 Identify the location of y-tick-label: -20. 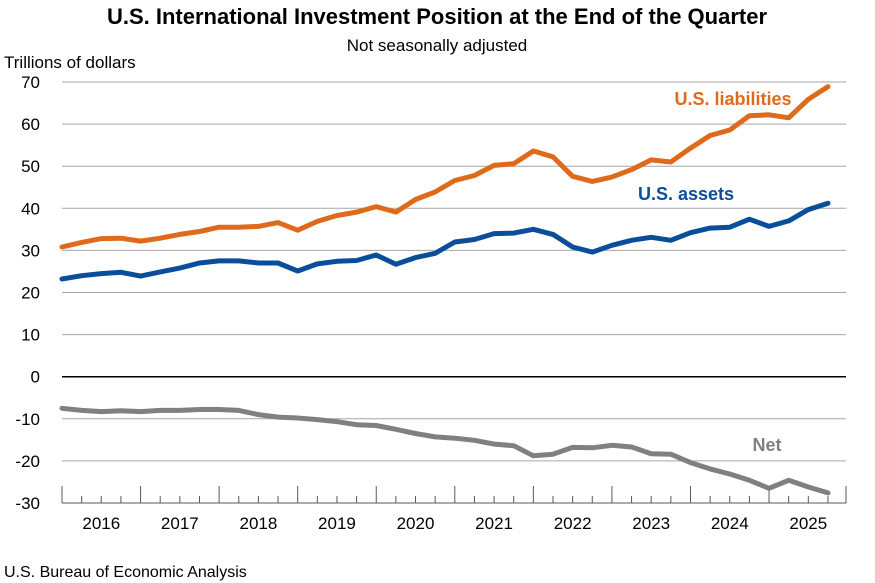
(27, 461).